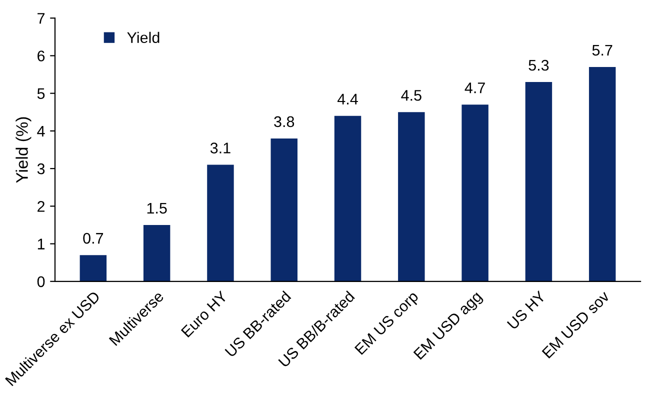  I want to click on data-label: 3.8, so click(284, 122).